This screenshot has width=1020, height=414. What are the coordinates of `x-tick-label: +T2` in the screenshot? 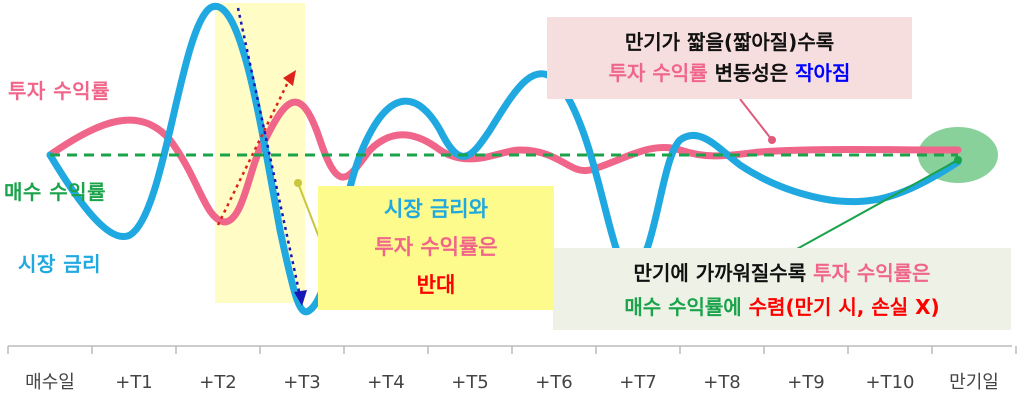 It's located at (218, 382).